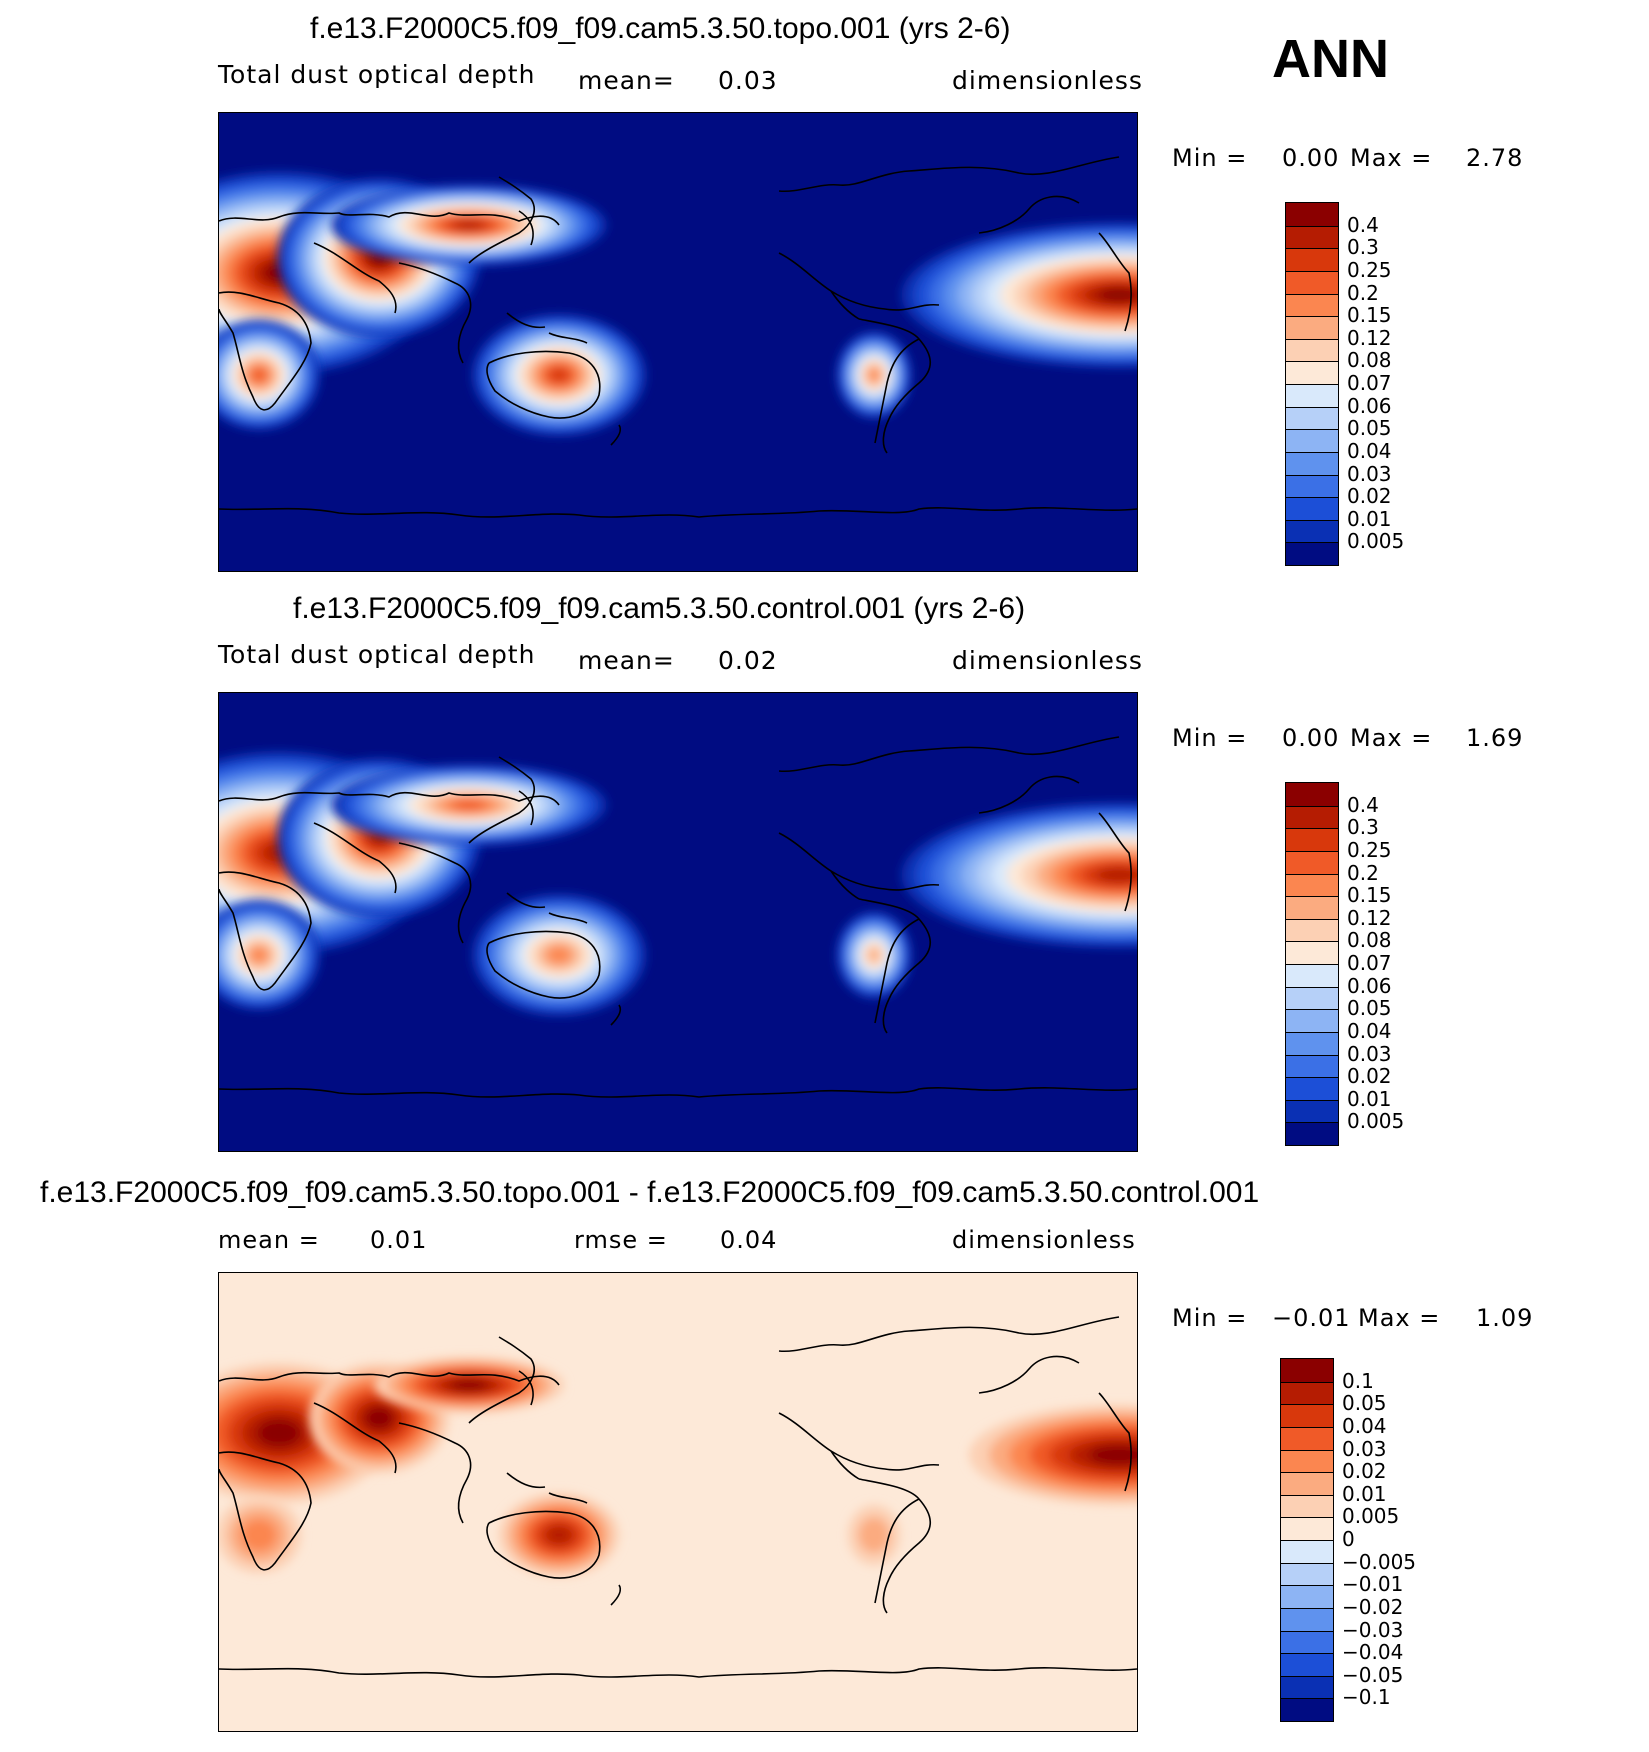 This screenshot has width=1649, height=1752. What do you see at coordinates (1369, 917) in the screenshot?
I see `colorbar-tick-label: 0.12` at bounding box center [1369, 917].